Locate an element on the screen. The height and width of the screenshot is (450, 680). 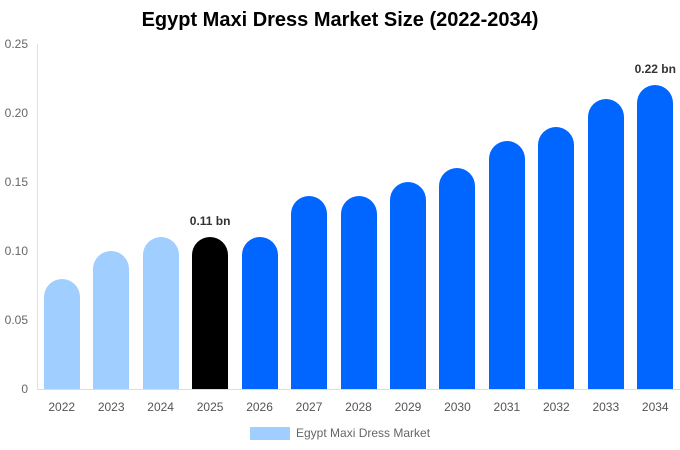
y-tick-label: 0.25 is located at coordinates (16, 44).